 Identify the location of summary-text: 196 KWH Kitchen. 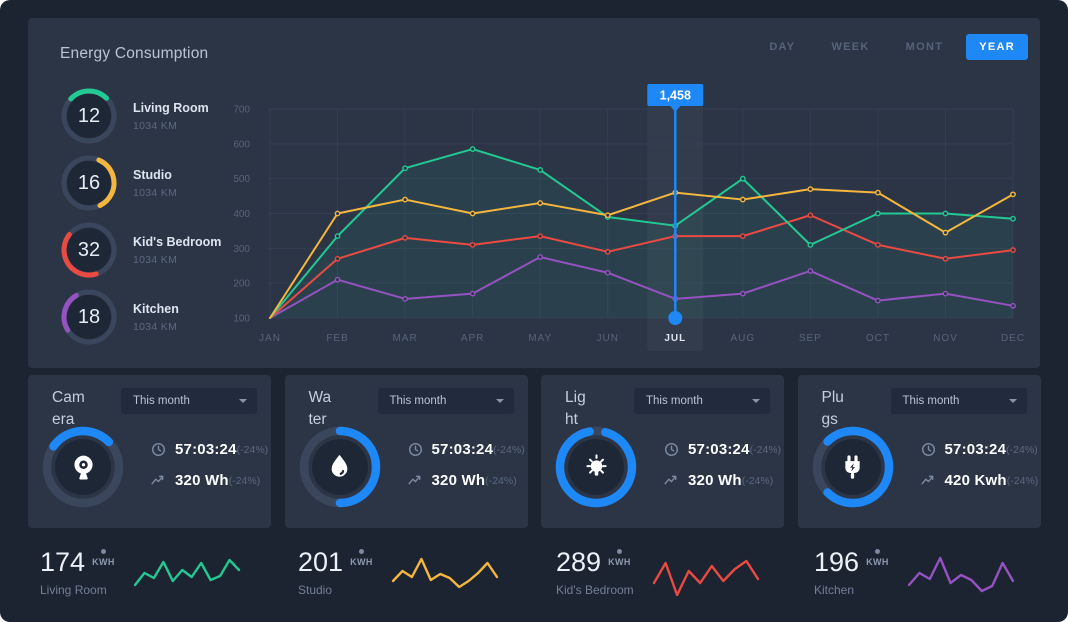
(851, 573).